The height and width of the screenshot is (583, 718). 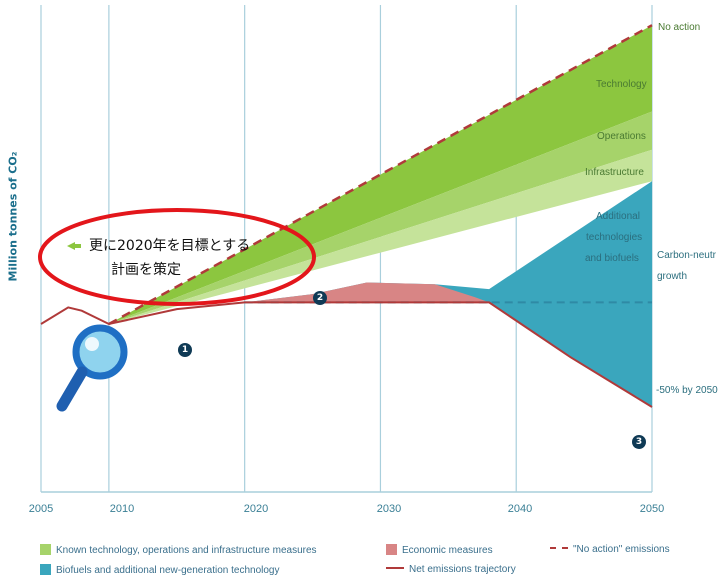 I want to click on marker-3: 3, so click(x=639, y=442).